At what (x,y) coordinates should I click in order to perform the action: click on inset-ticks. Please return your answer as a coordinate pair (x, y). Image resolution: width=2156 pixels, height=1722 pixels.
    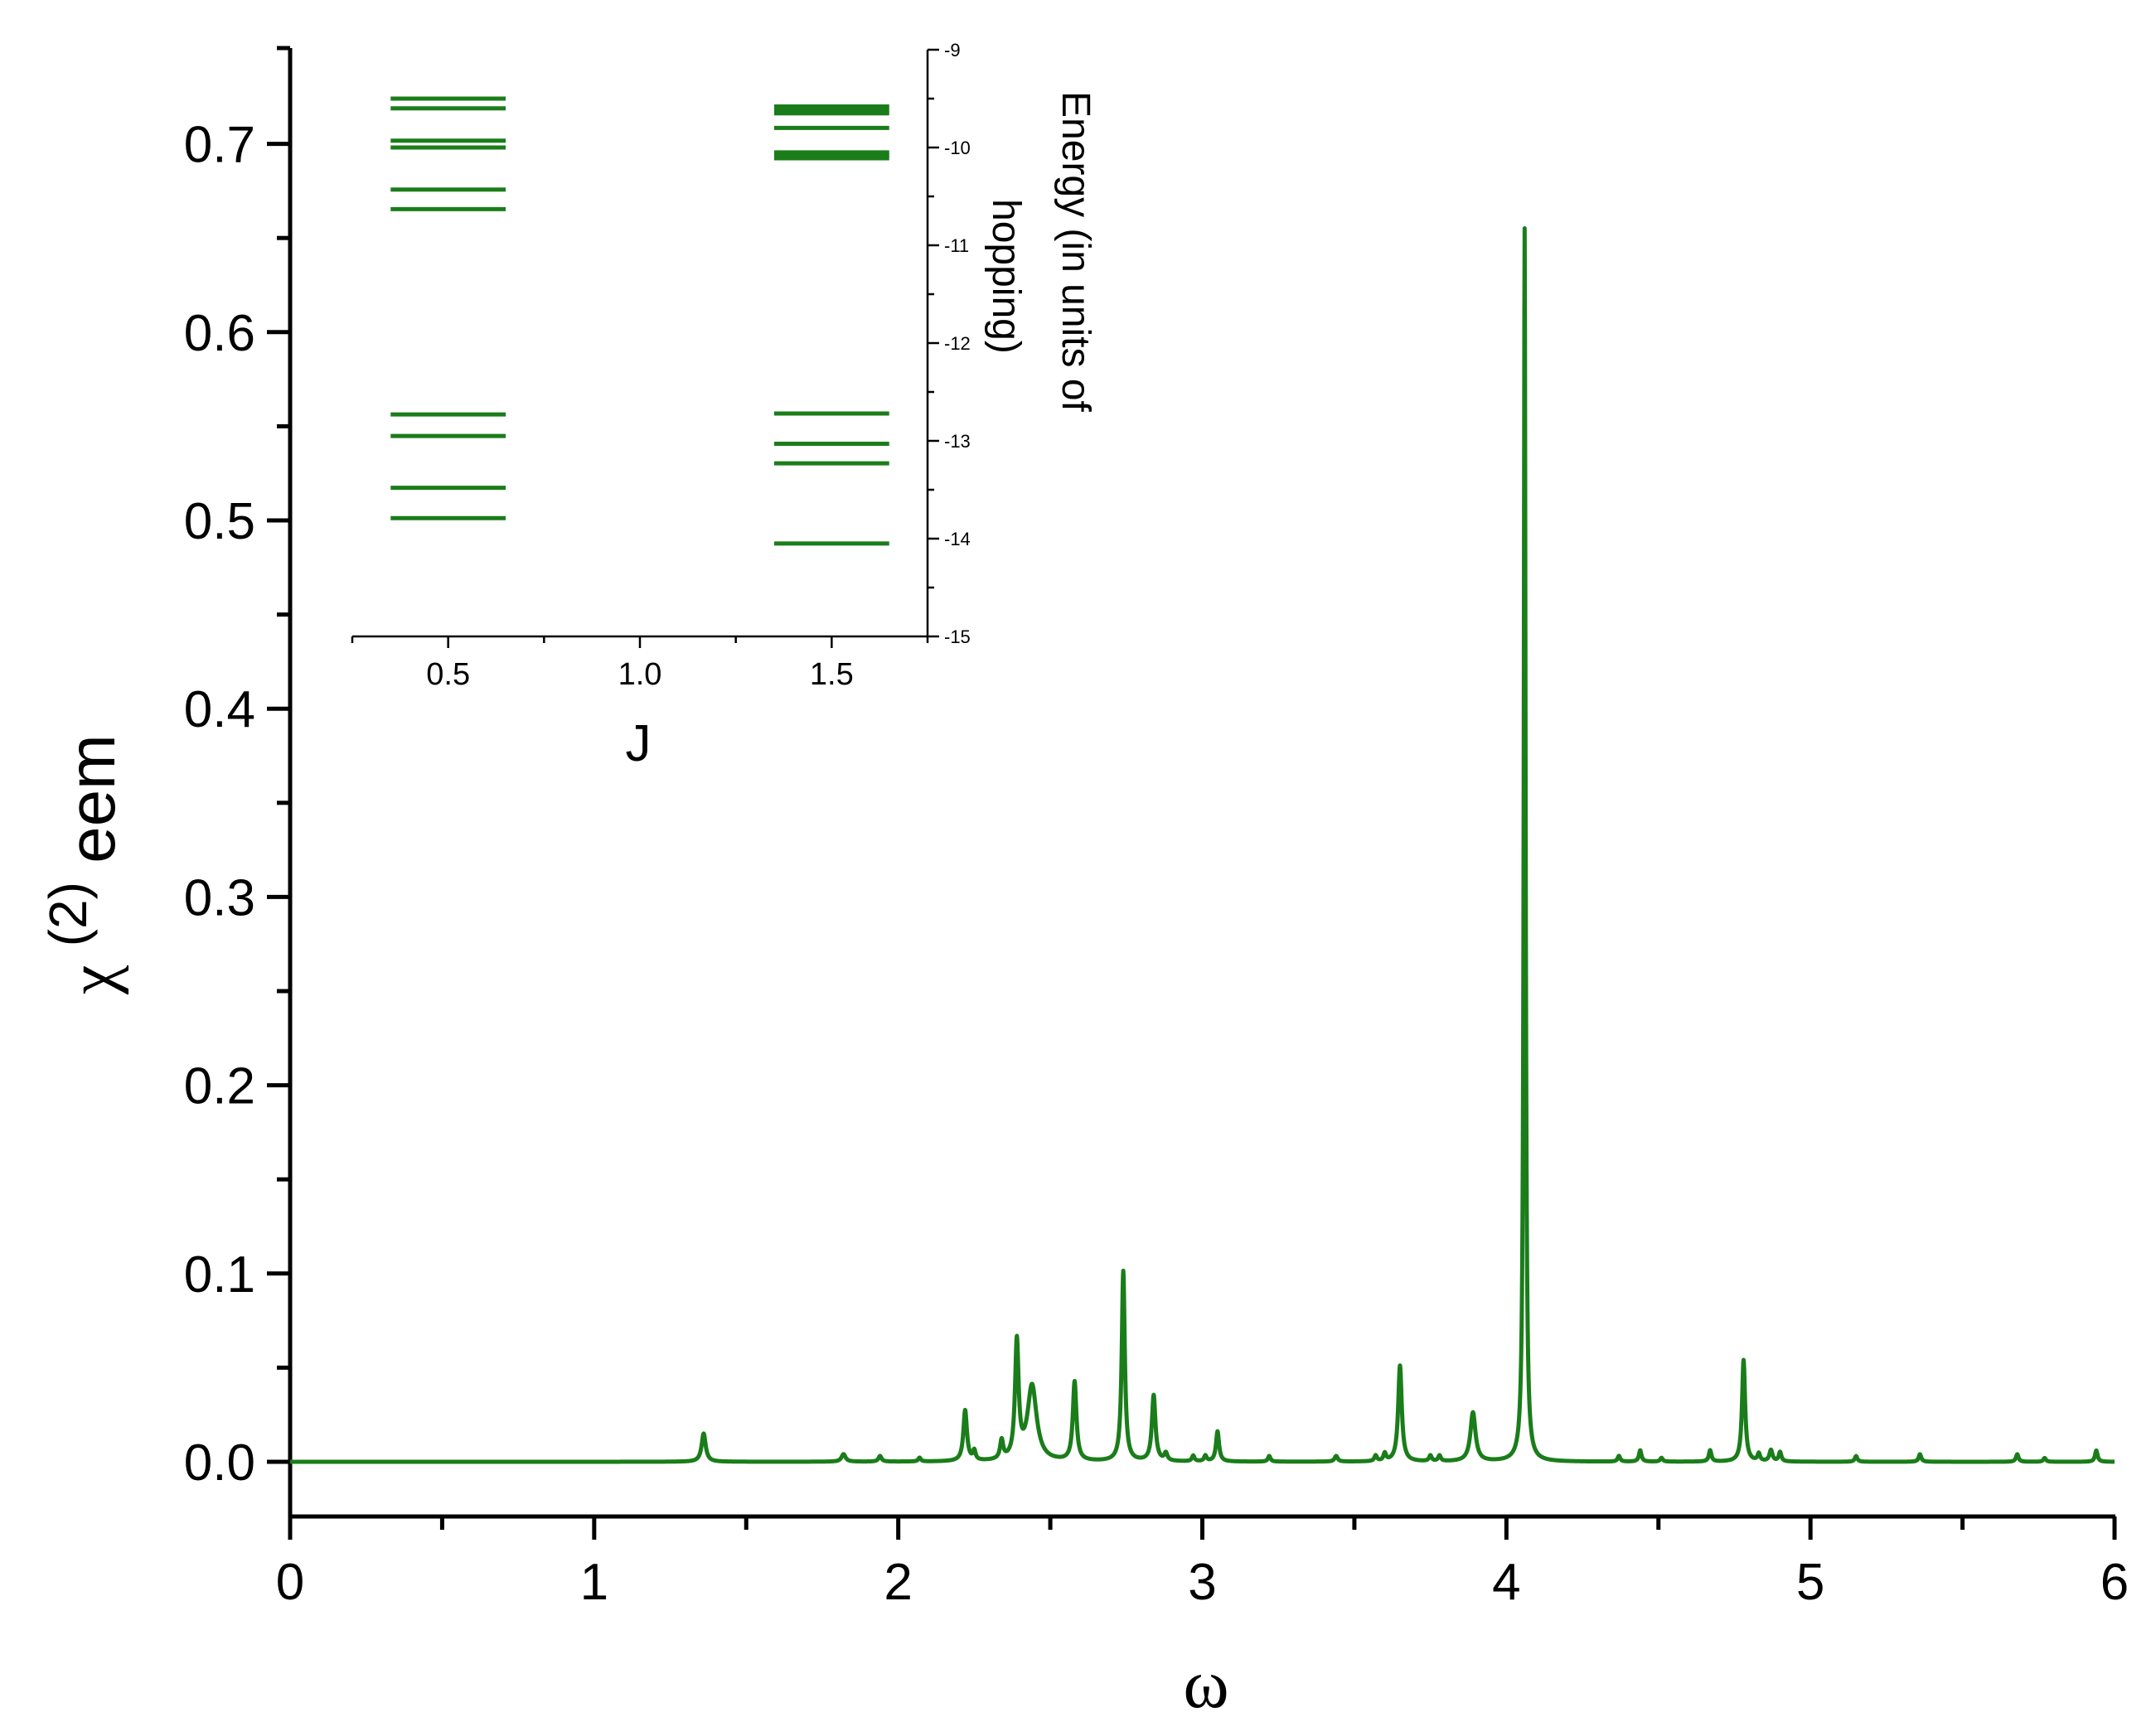
    Looking at the image, I should click on (645, 348).